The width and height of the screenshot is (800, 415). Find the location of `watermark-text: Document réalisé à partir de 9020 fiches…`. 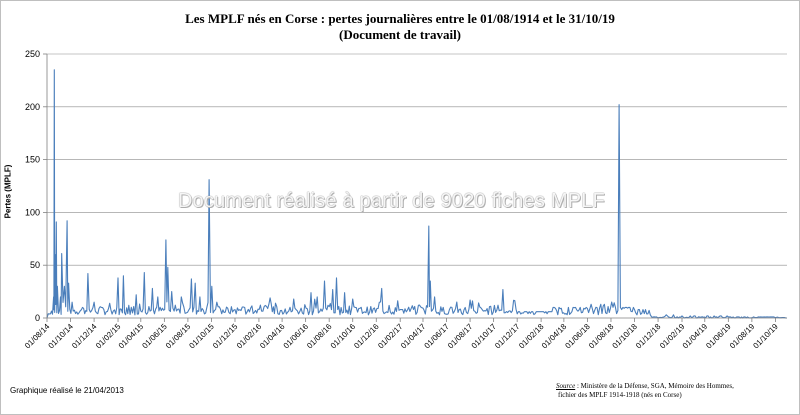

watermark-text: Document réalisé à partir de 9020 fiches… is located at coordinates (391, 201).